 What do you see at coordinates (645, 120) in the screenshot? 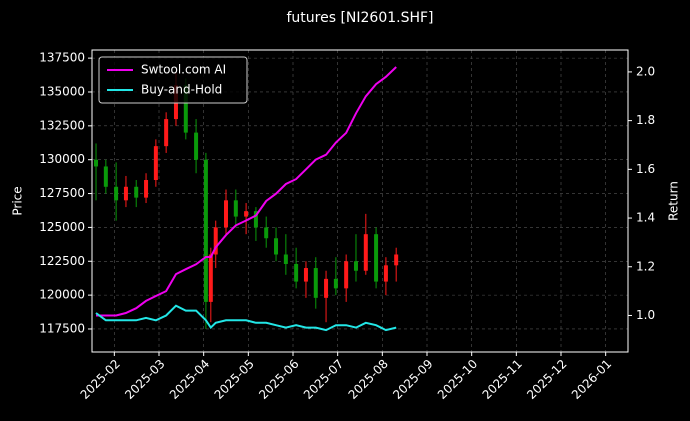
I see `y2-tick-label: 1.8` at bounding box center [645, 120].